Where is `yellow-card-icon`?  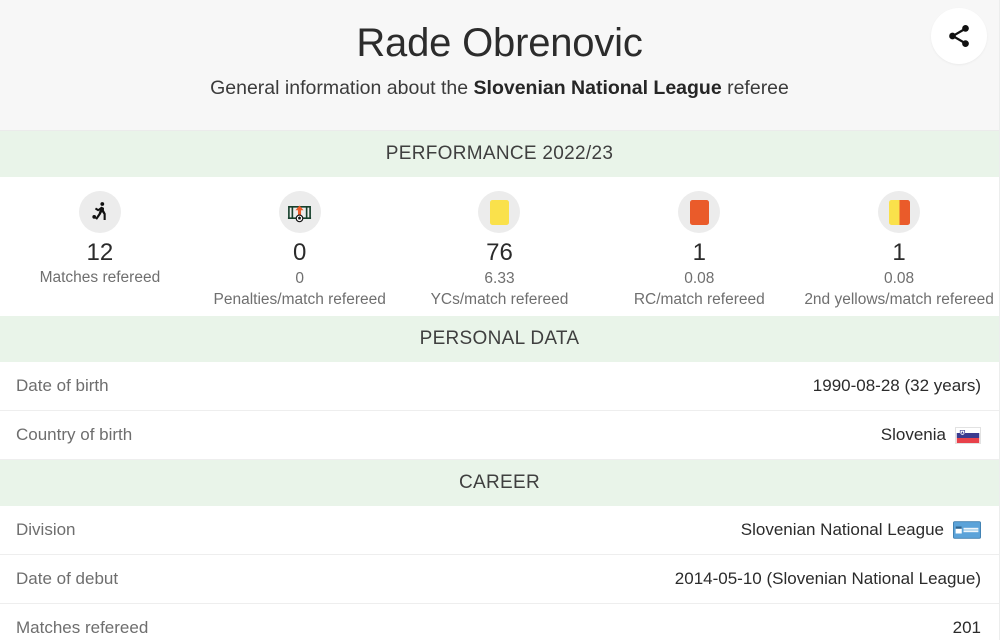
yellow-card-icon is located at coordinates (499, 212).